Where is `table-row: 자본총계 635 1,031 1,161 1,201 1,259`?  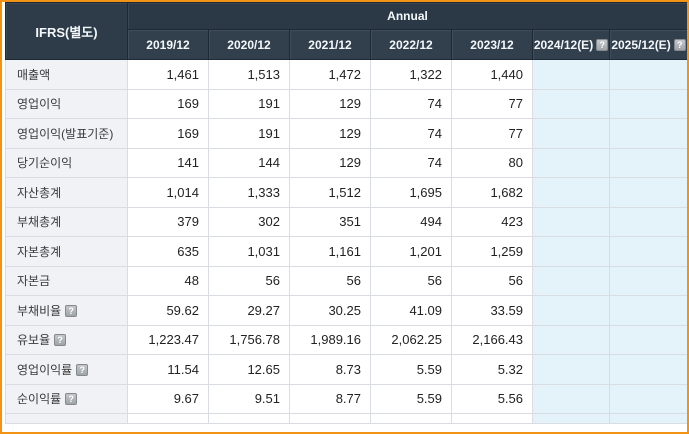 table-row: 자본총계 635 1,031 1,161 1,201 1,259 is located at coordinates (346, 251).